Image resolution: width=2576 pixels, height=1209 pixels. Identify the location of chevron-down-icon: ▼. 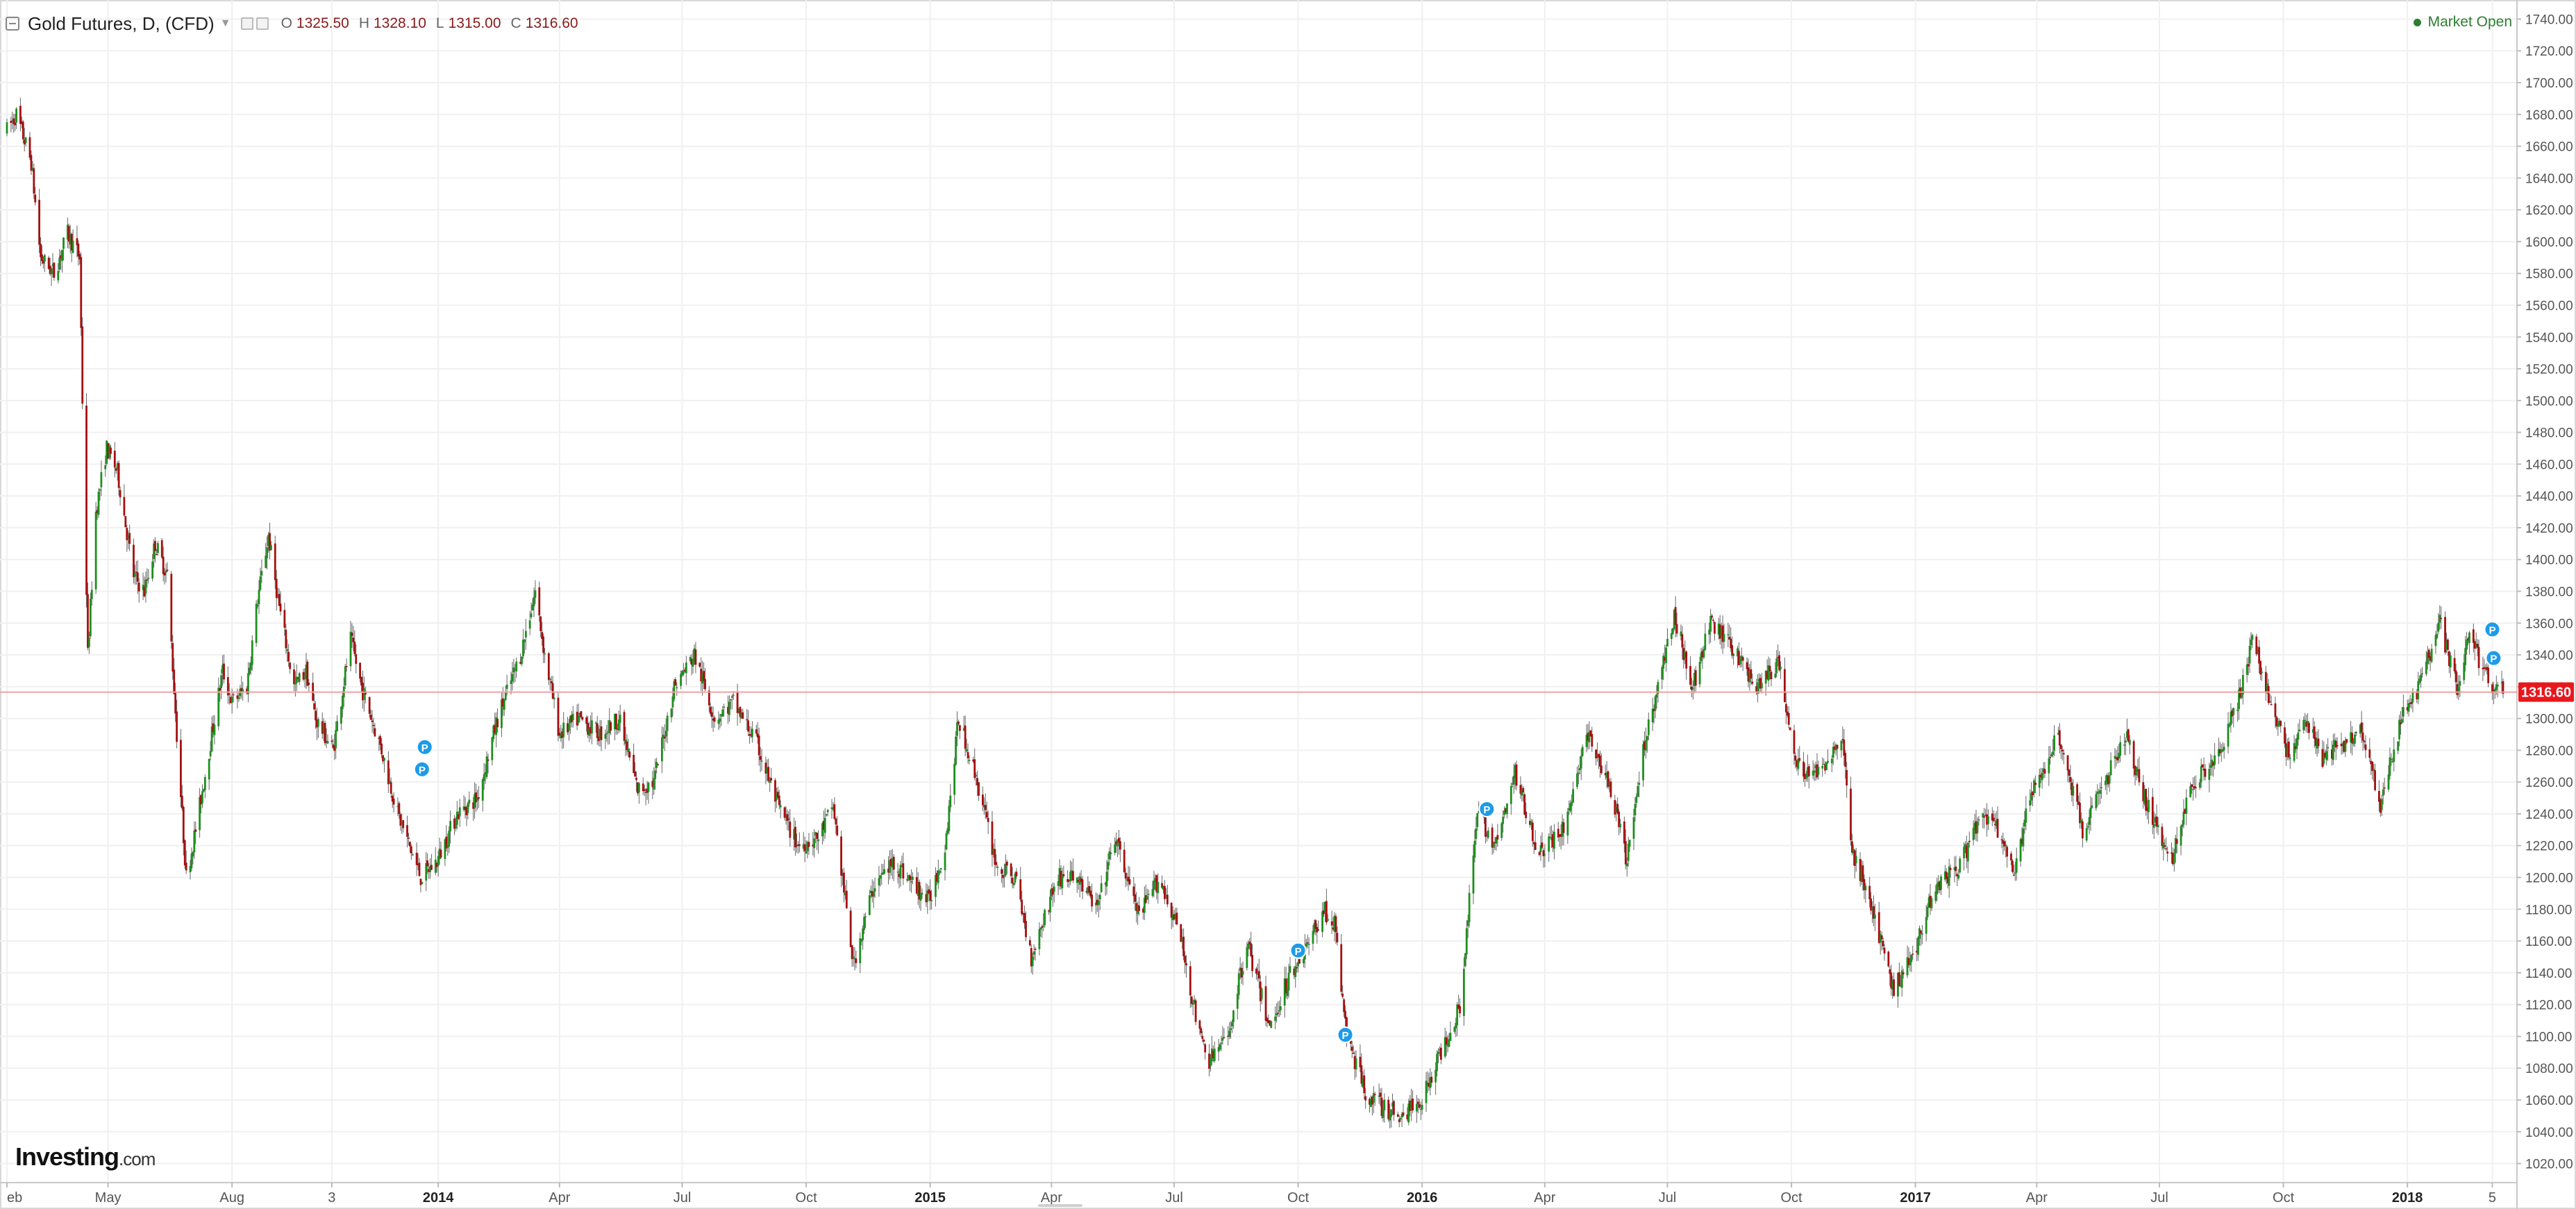
(225, 23).